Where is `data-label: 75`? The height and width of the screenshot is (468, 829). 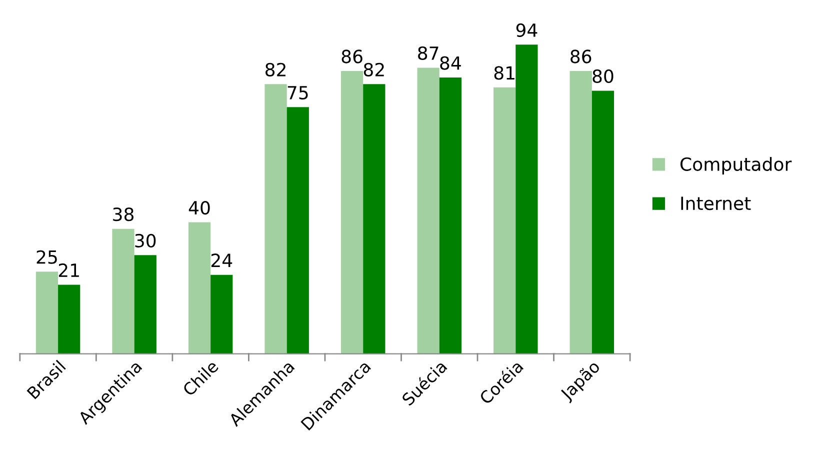
data-label: 75 is located at coordinates (298, 93).